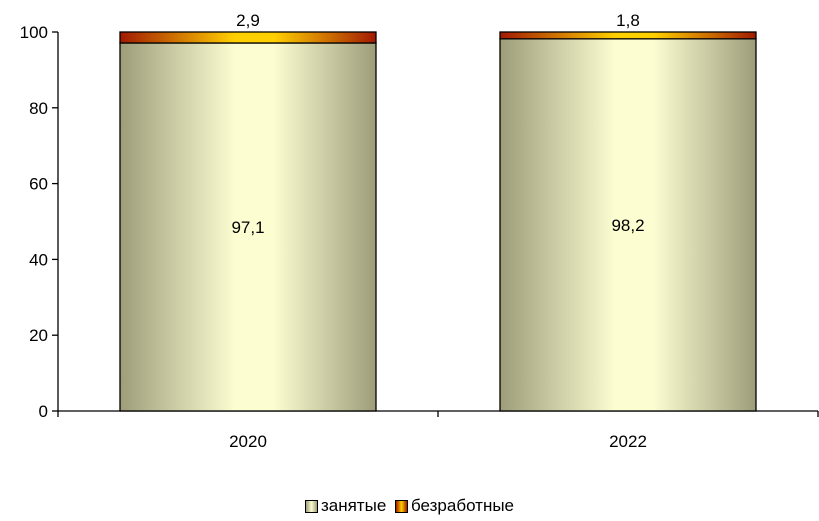 The height and width of the screenshot is (521, 819). Describe the element at coordinates (402, 506) in the screenshot. I see `legend-swatch-unemployed` at that location.